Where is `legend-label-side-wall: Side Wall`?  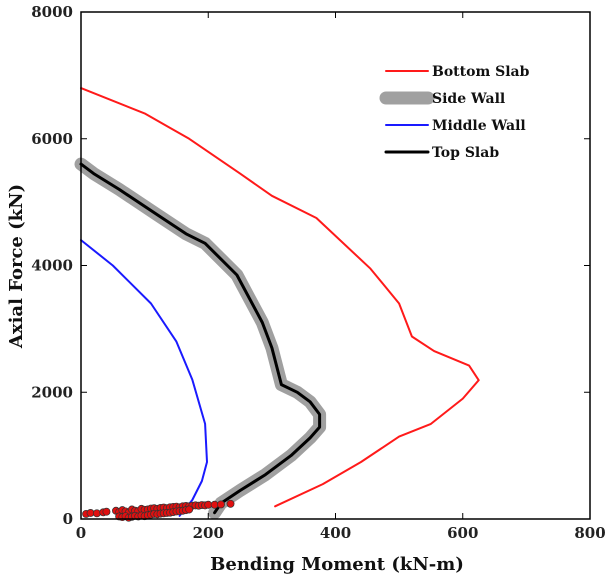
legend-label-side-wall: Side Wall is located at coordinates (468, 99).